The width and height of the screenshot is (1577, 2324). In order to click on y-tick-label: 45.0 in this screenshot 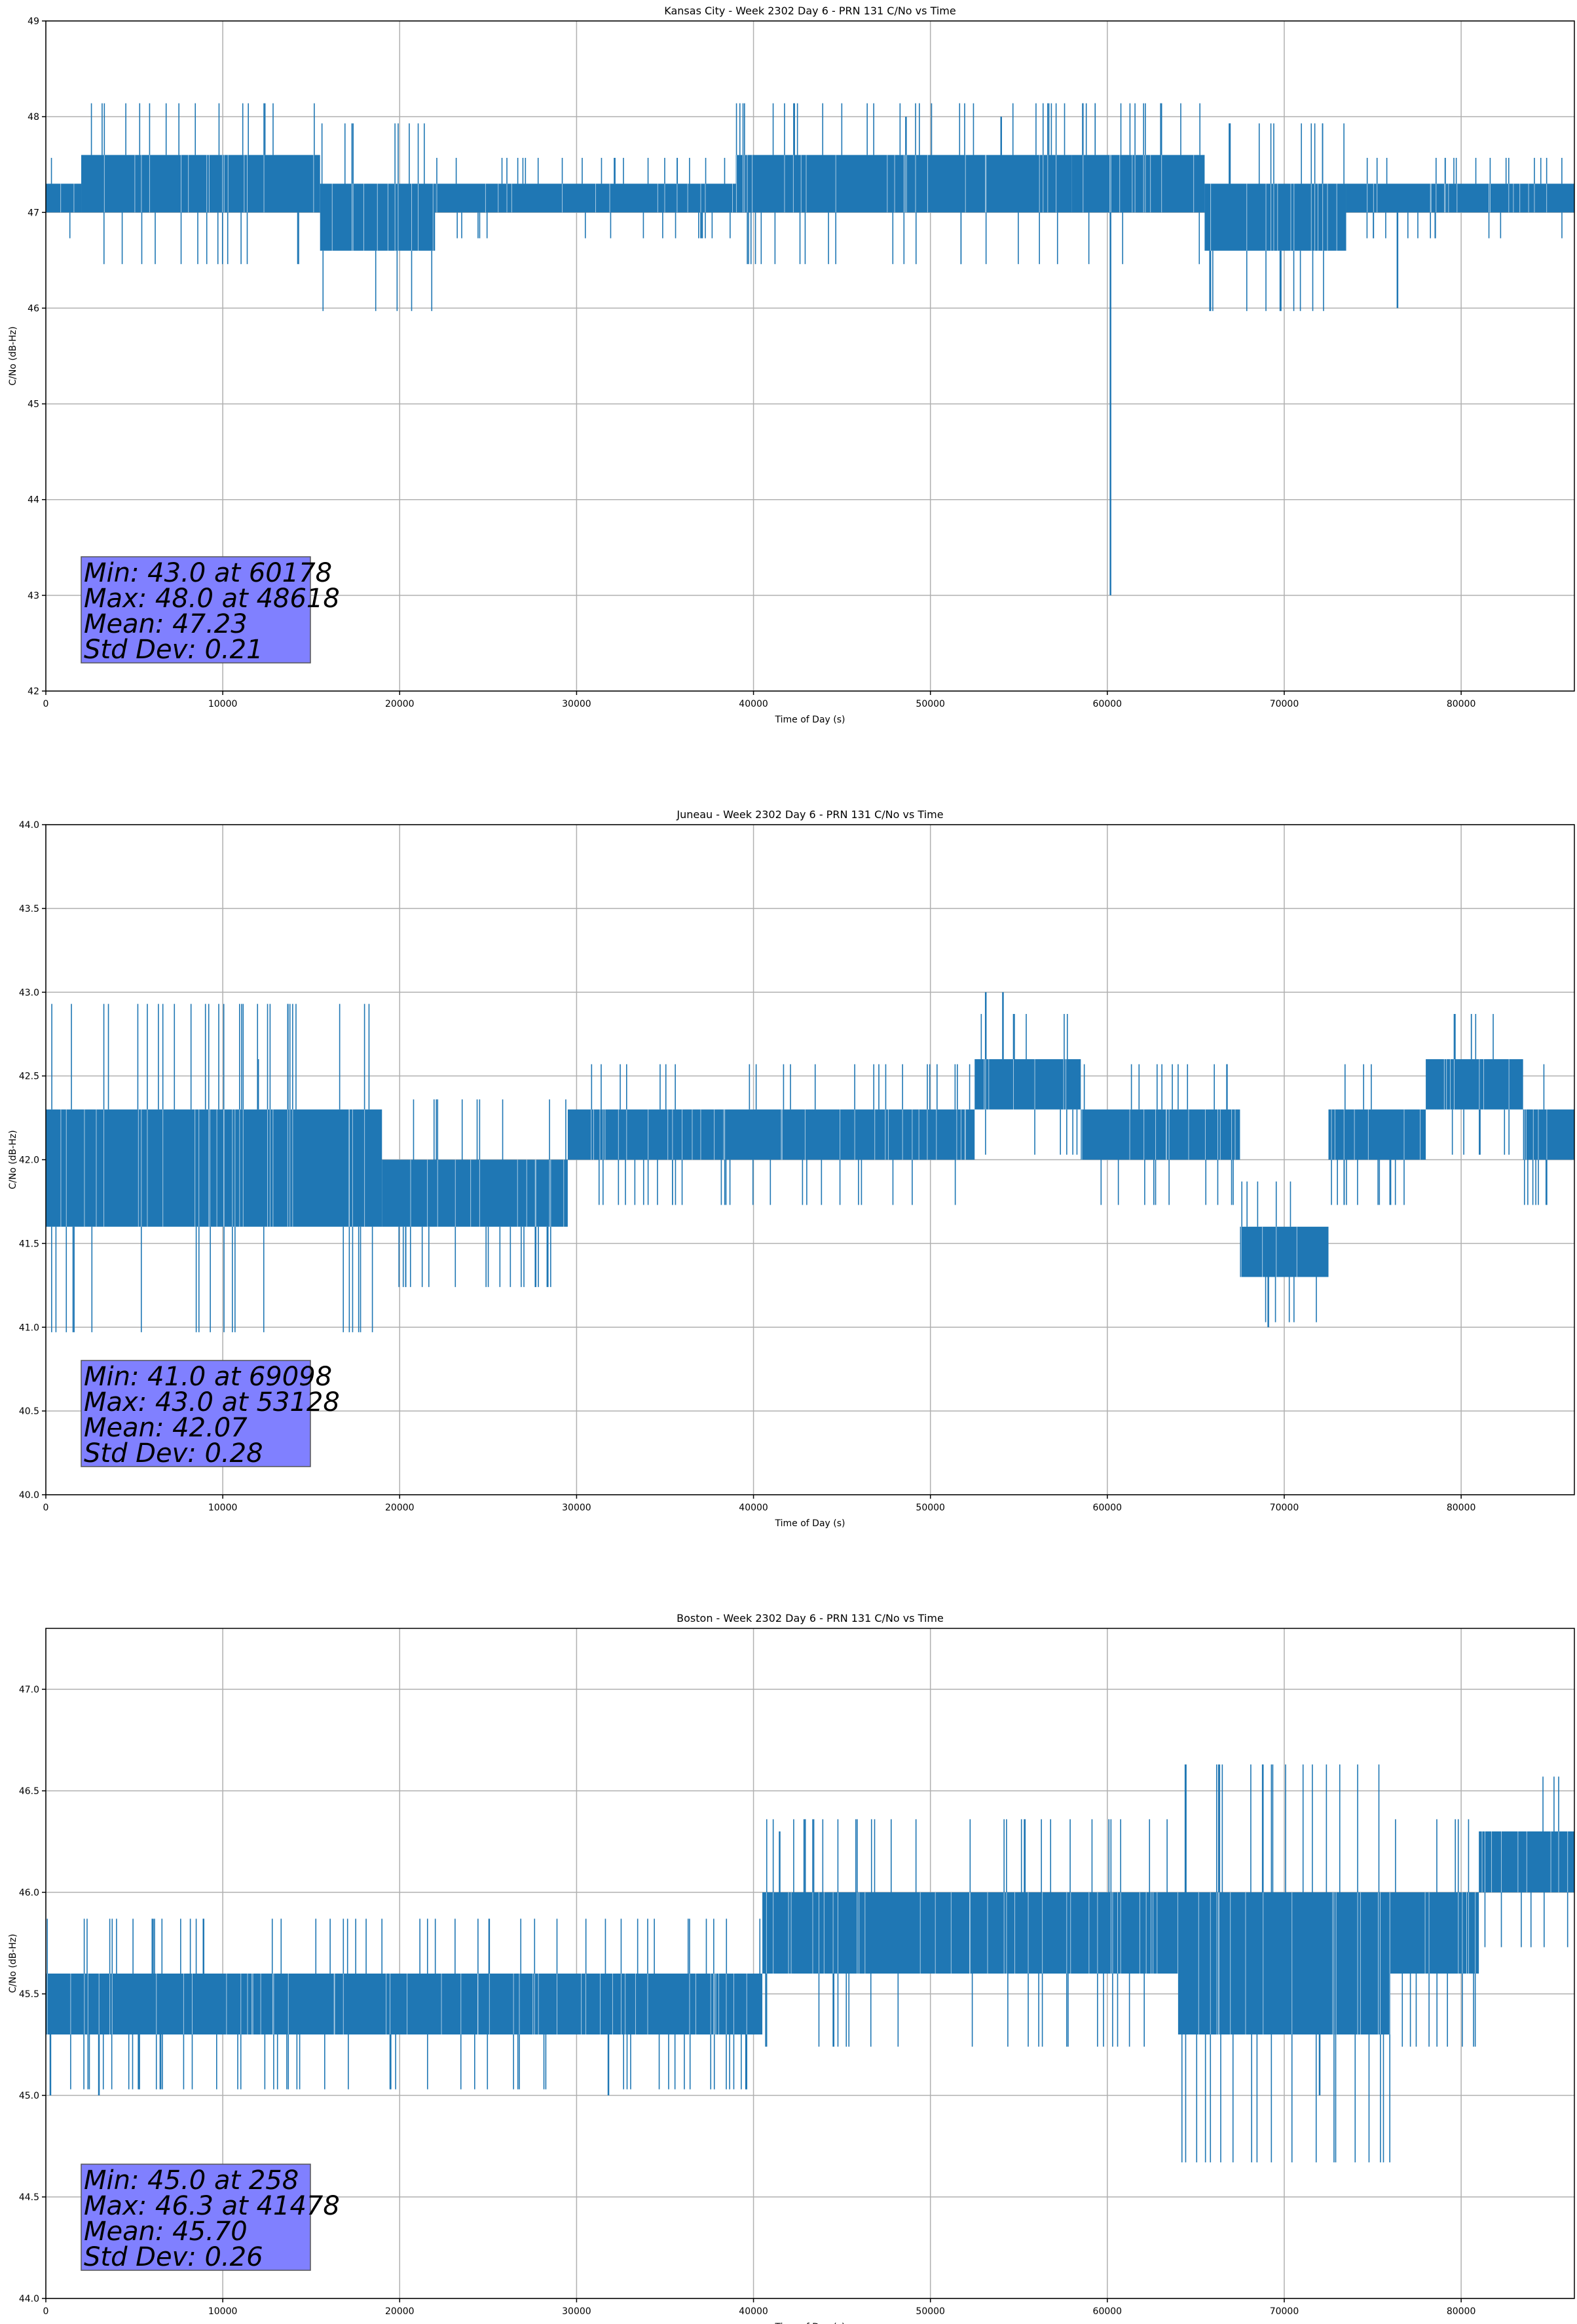, I will do `click(29, 2096)`.